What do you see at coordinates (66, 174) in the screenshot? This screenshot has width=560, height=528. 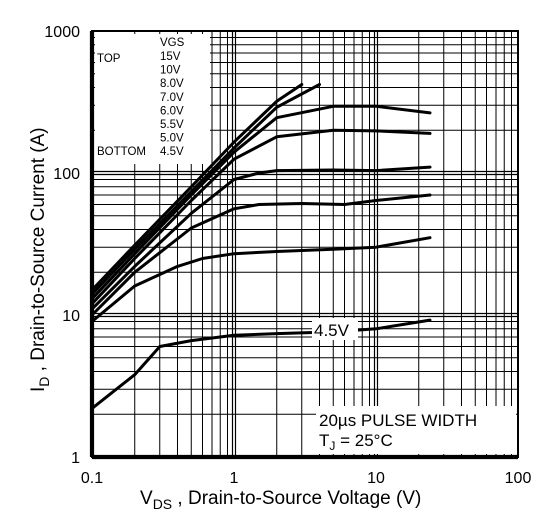 I see `y-tick-label: 100` at bounding box center [66, 174].